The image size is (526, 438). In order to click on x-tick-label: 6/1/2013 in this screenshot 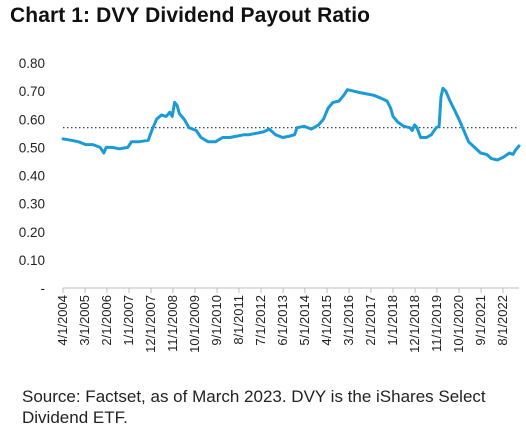, I will do `click(282, 320)`.